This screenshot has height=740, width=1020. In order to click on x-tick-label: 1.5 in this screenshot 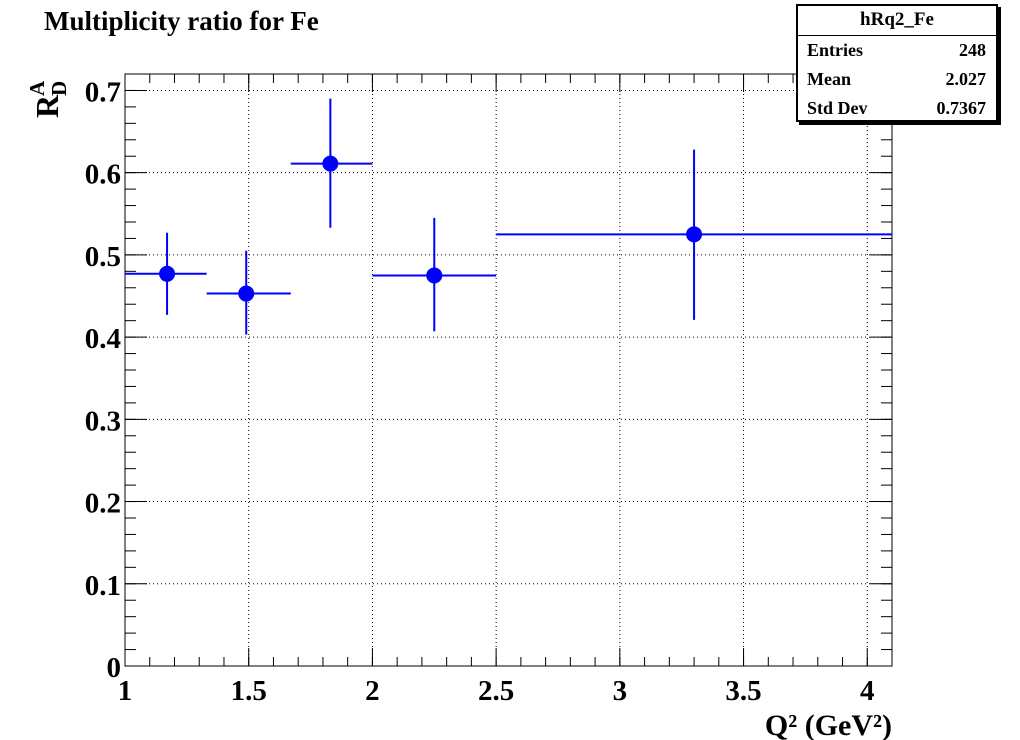, I will do `click(249, 691)`.